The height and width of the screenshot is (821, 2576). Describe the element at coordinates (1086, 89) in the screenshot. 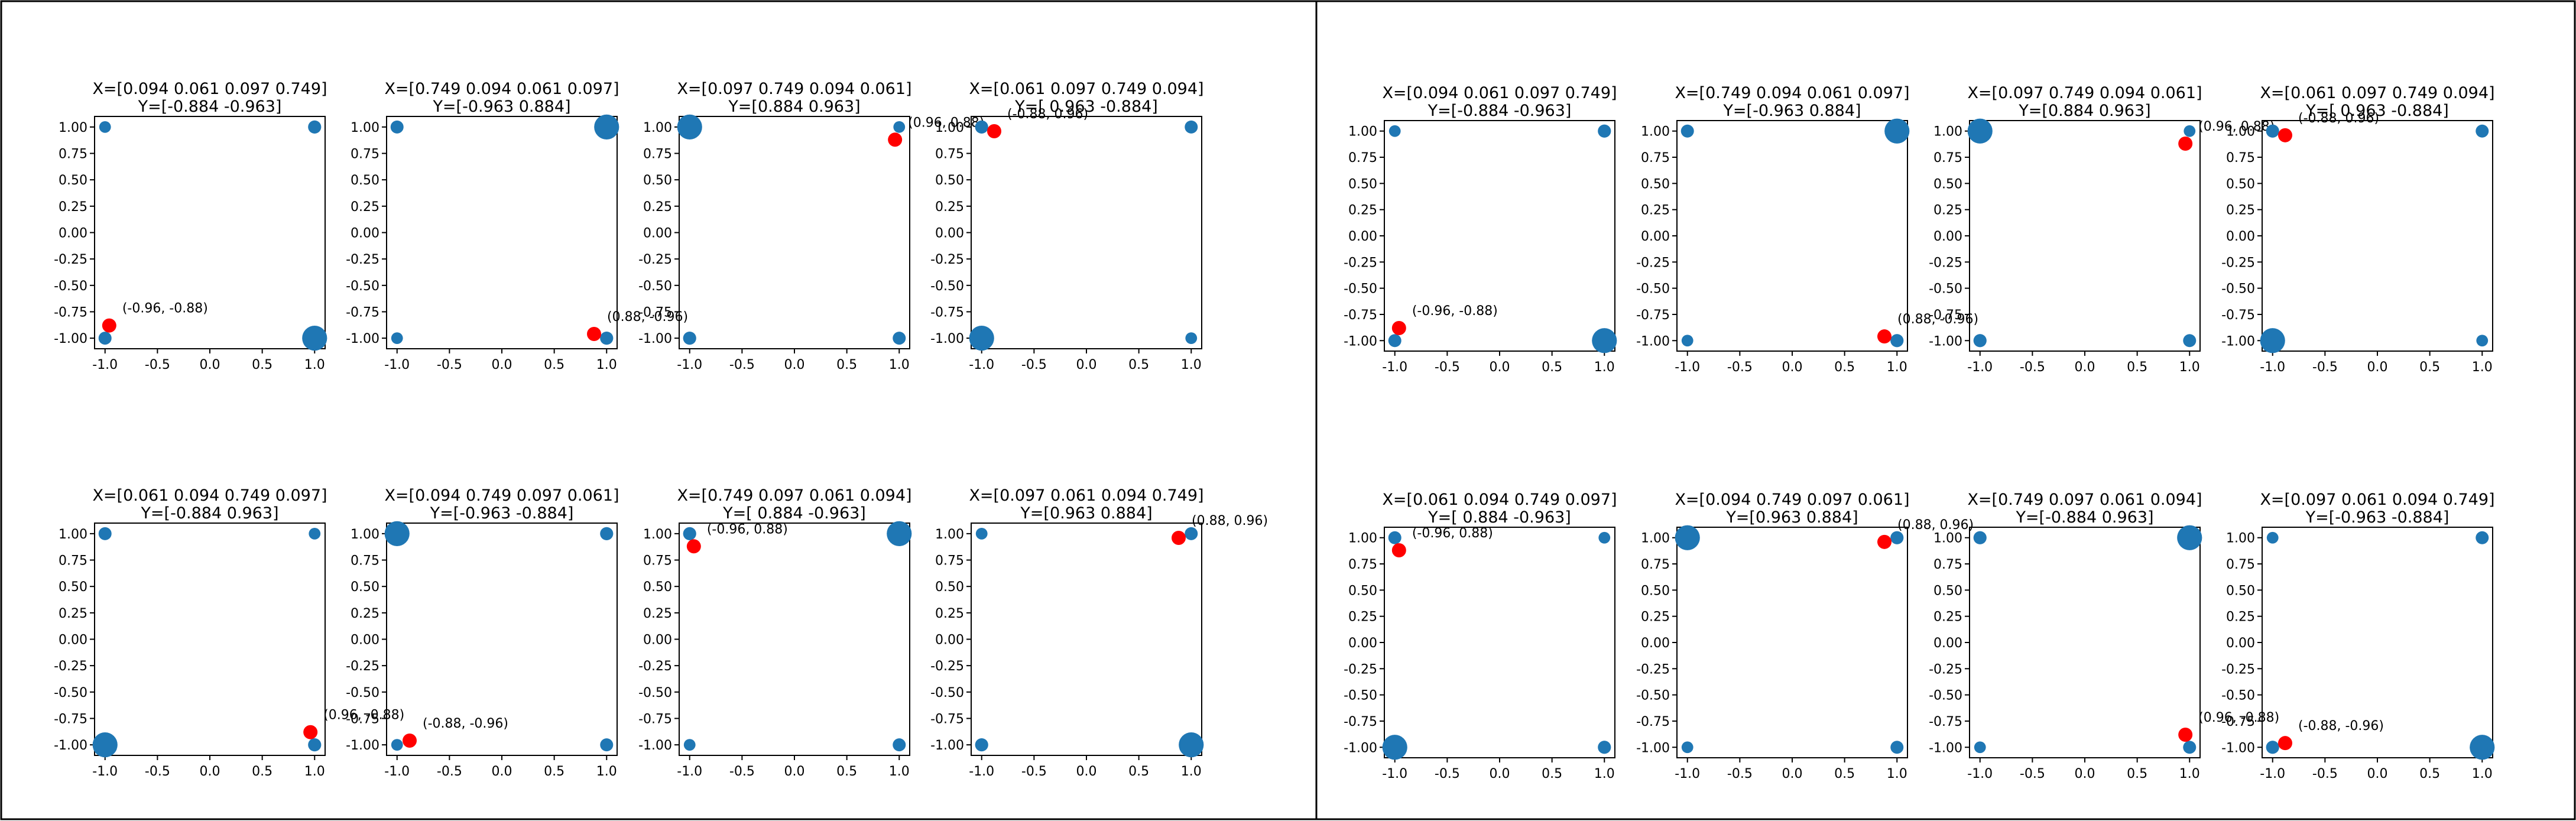

I see `subplot-title-line1: X=[0.061 0.097 0.749 0.094]` at that location.